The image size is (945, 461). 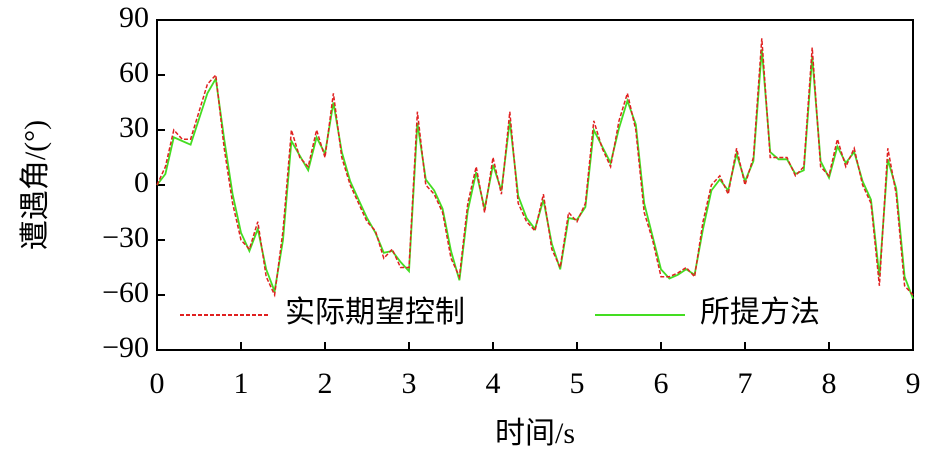 I want to click on x-tick-label: 6, so click(x=661, y=383).